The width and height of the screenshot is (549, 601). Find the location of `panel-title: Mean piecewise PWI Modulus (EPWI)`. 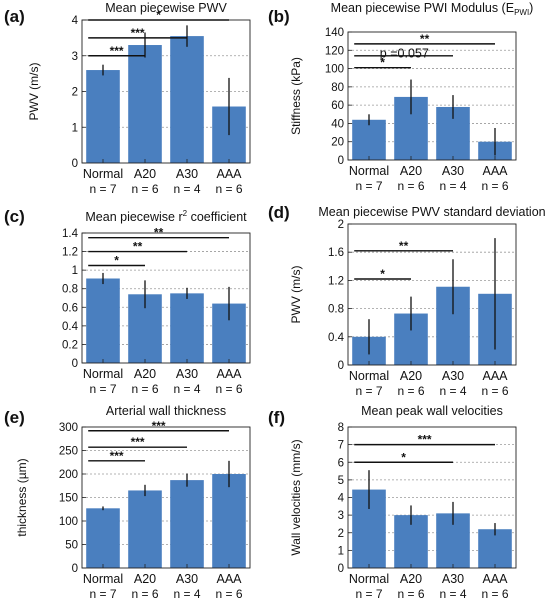

panel-title: Mean piecewise PWI Modulus (EPWI) is located at coordinates (432, 9).